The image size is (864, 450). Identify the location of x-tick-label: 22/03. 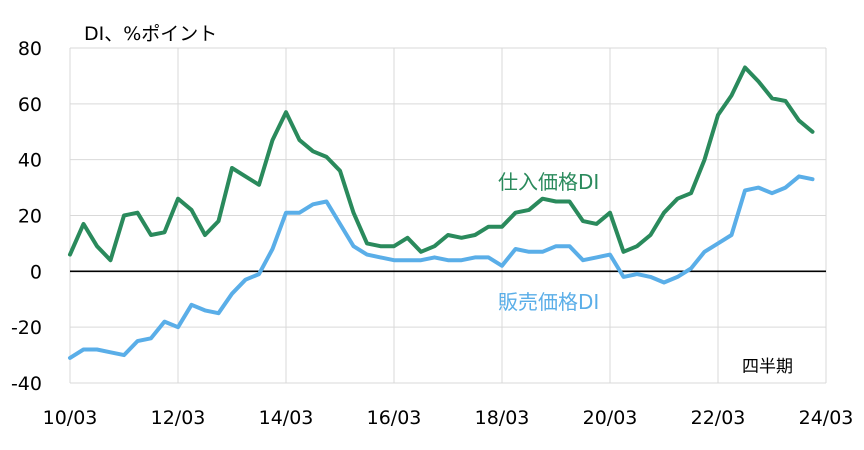
(718, 418).